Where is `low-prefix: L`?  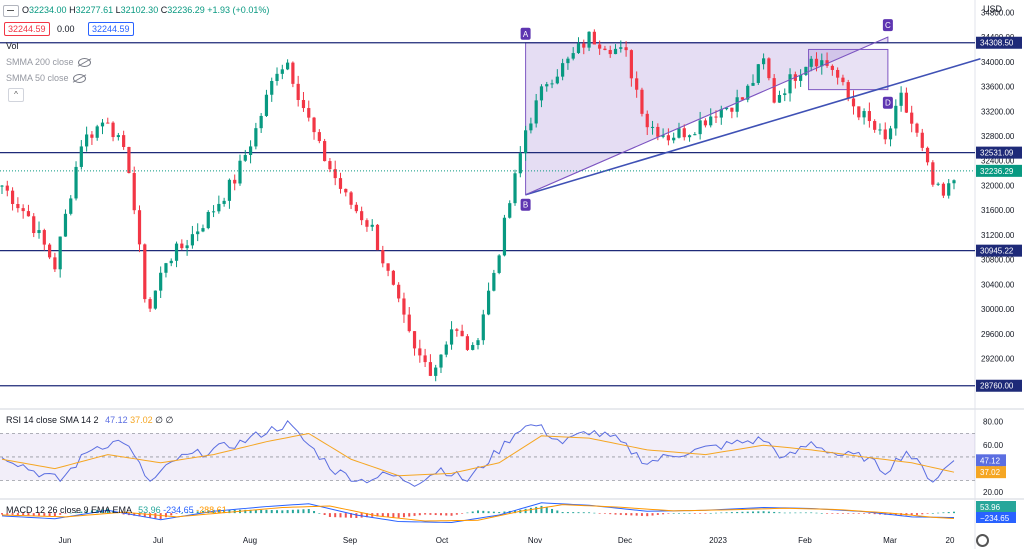
low-prefix: L is located at coordinates (118, 10).